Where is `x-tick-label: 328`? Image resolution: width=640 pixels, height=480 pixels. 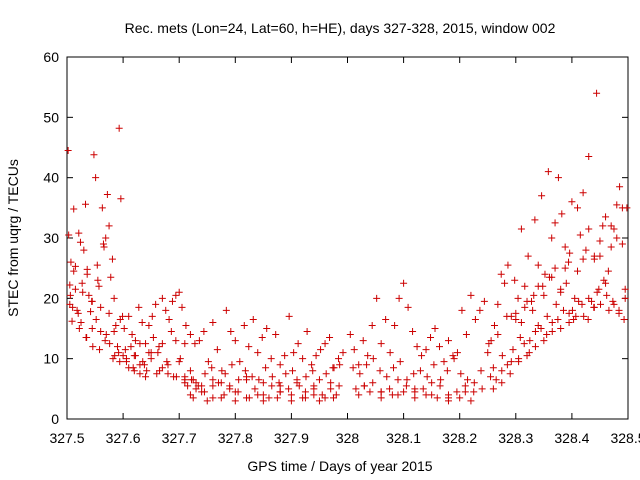 x-tick-label: 328 is located at coordinates (348, 438).